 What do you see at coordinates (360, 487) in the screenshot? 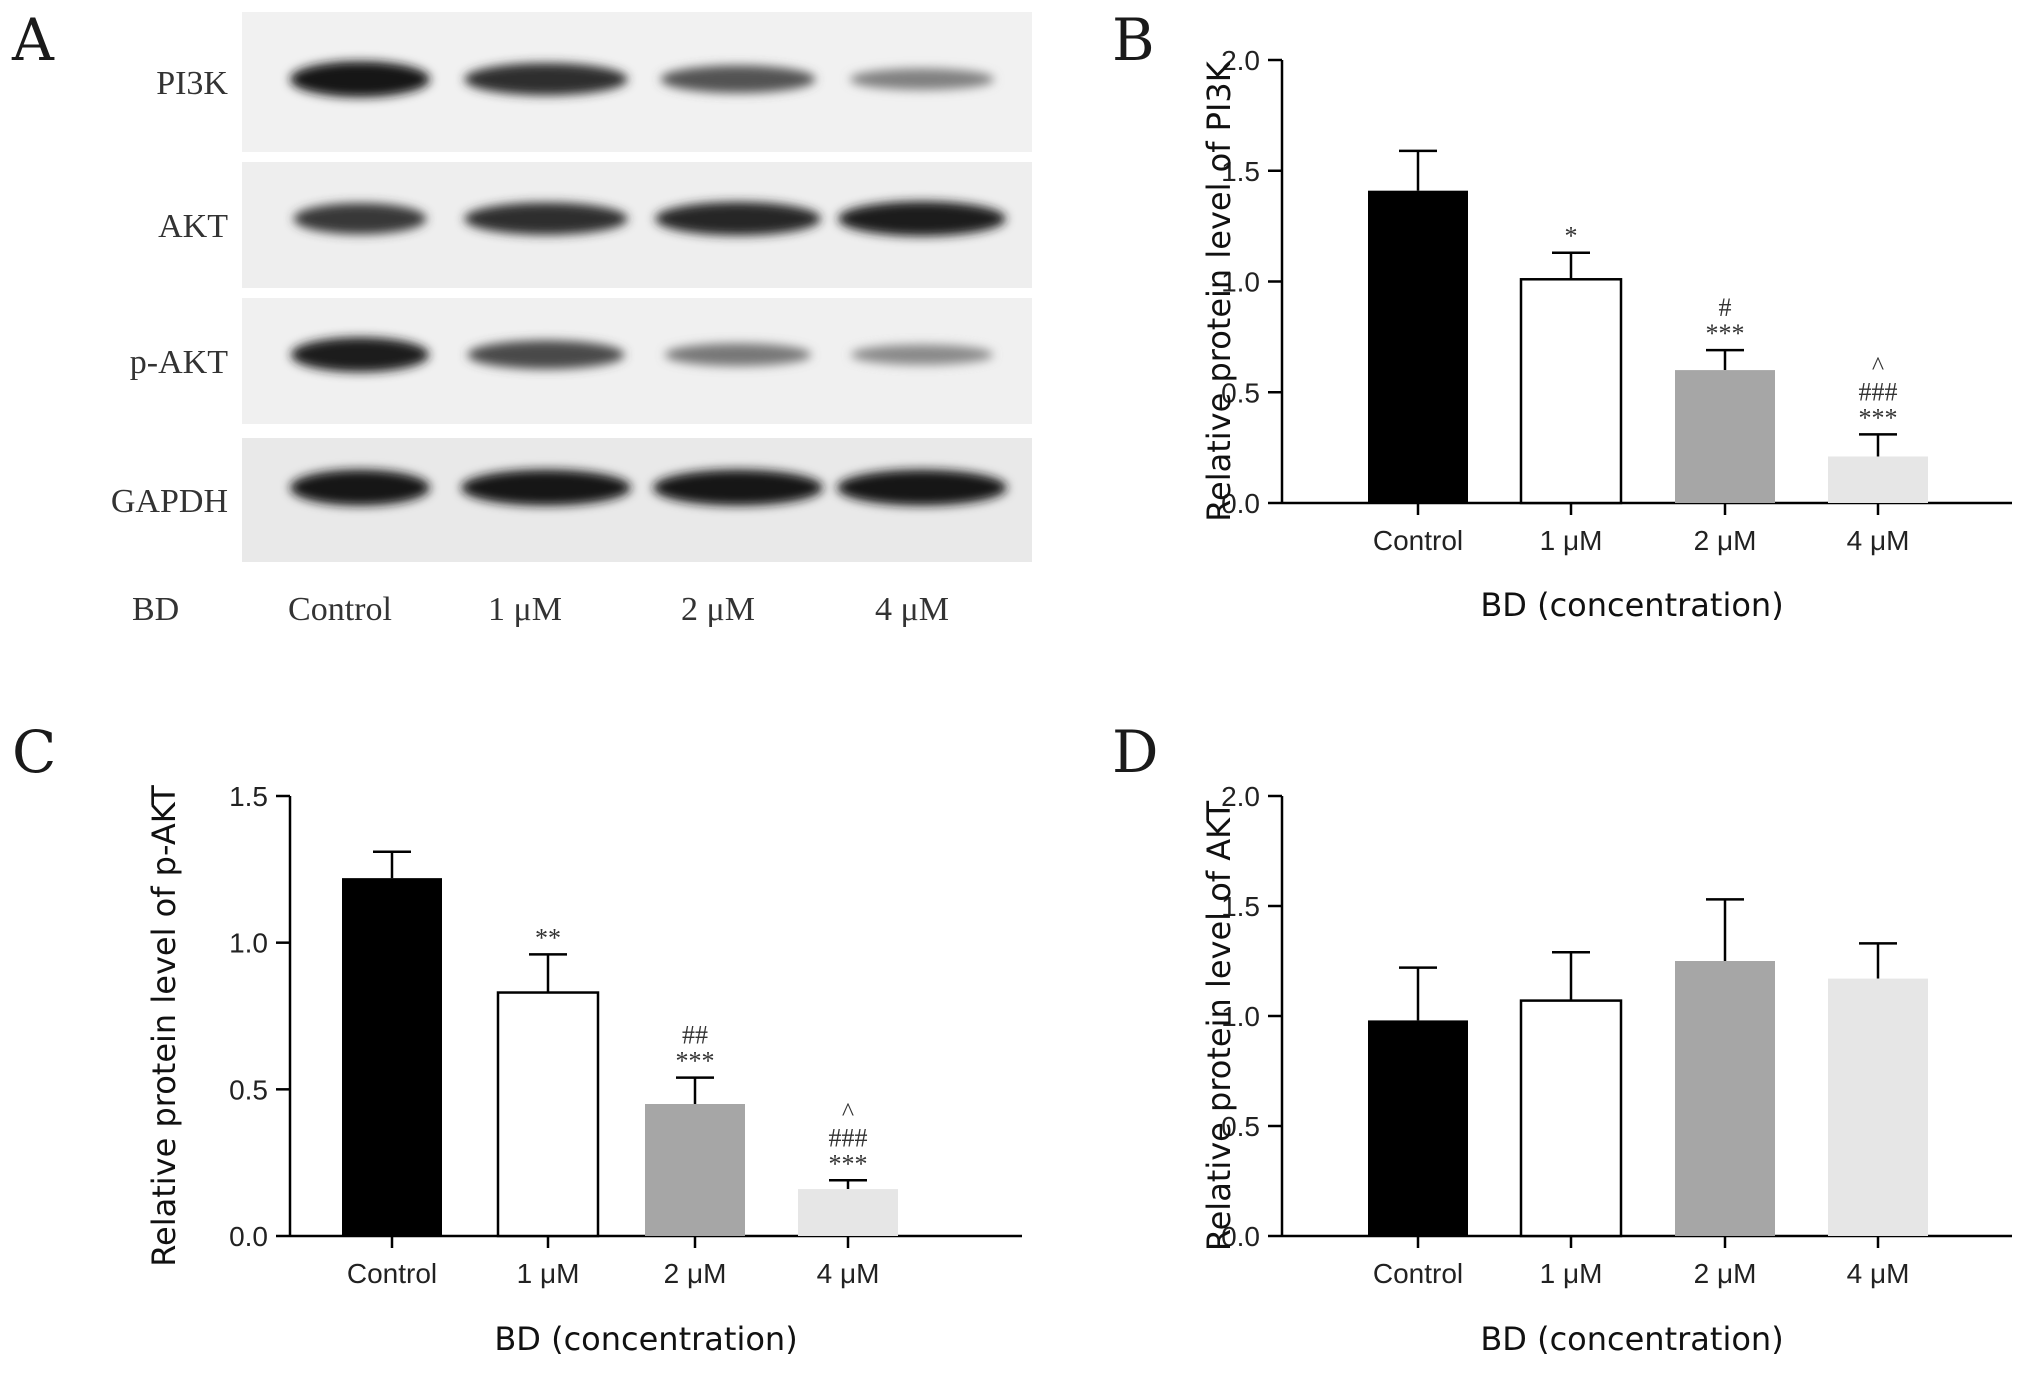
I see `blot-band-gapdh-control` at bounding box center [360, 487].